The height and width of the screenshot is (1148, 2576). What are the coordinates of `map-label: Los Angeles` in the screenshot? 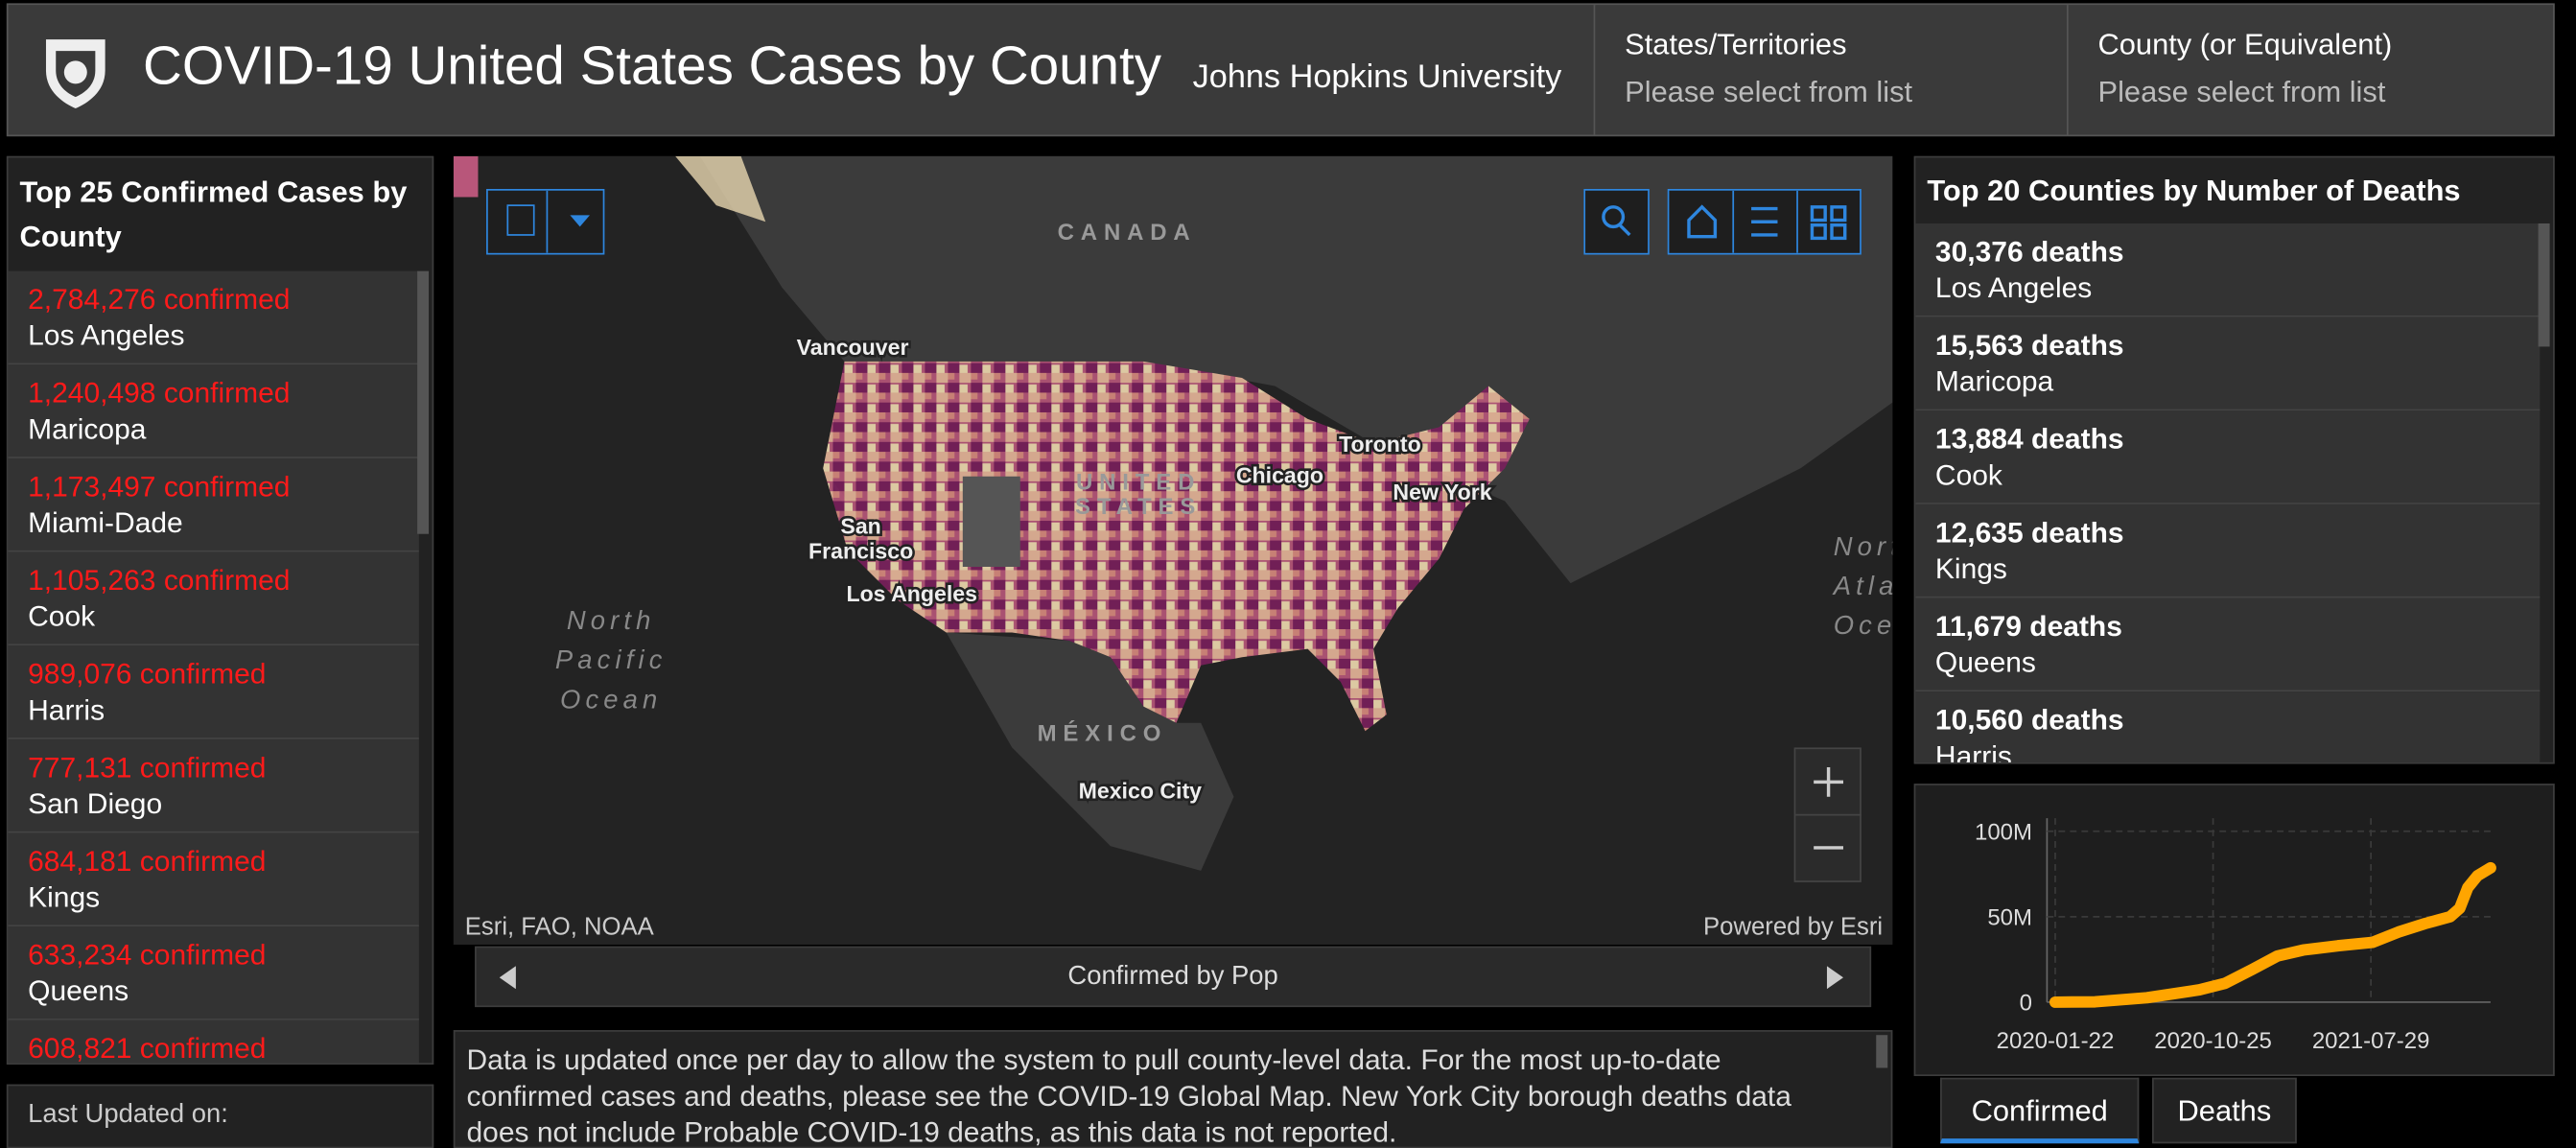 It's located at (911, 593).